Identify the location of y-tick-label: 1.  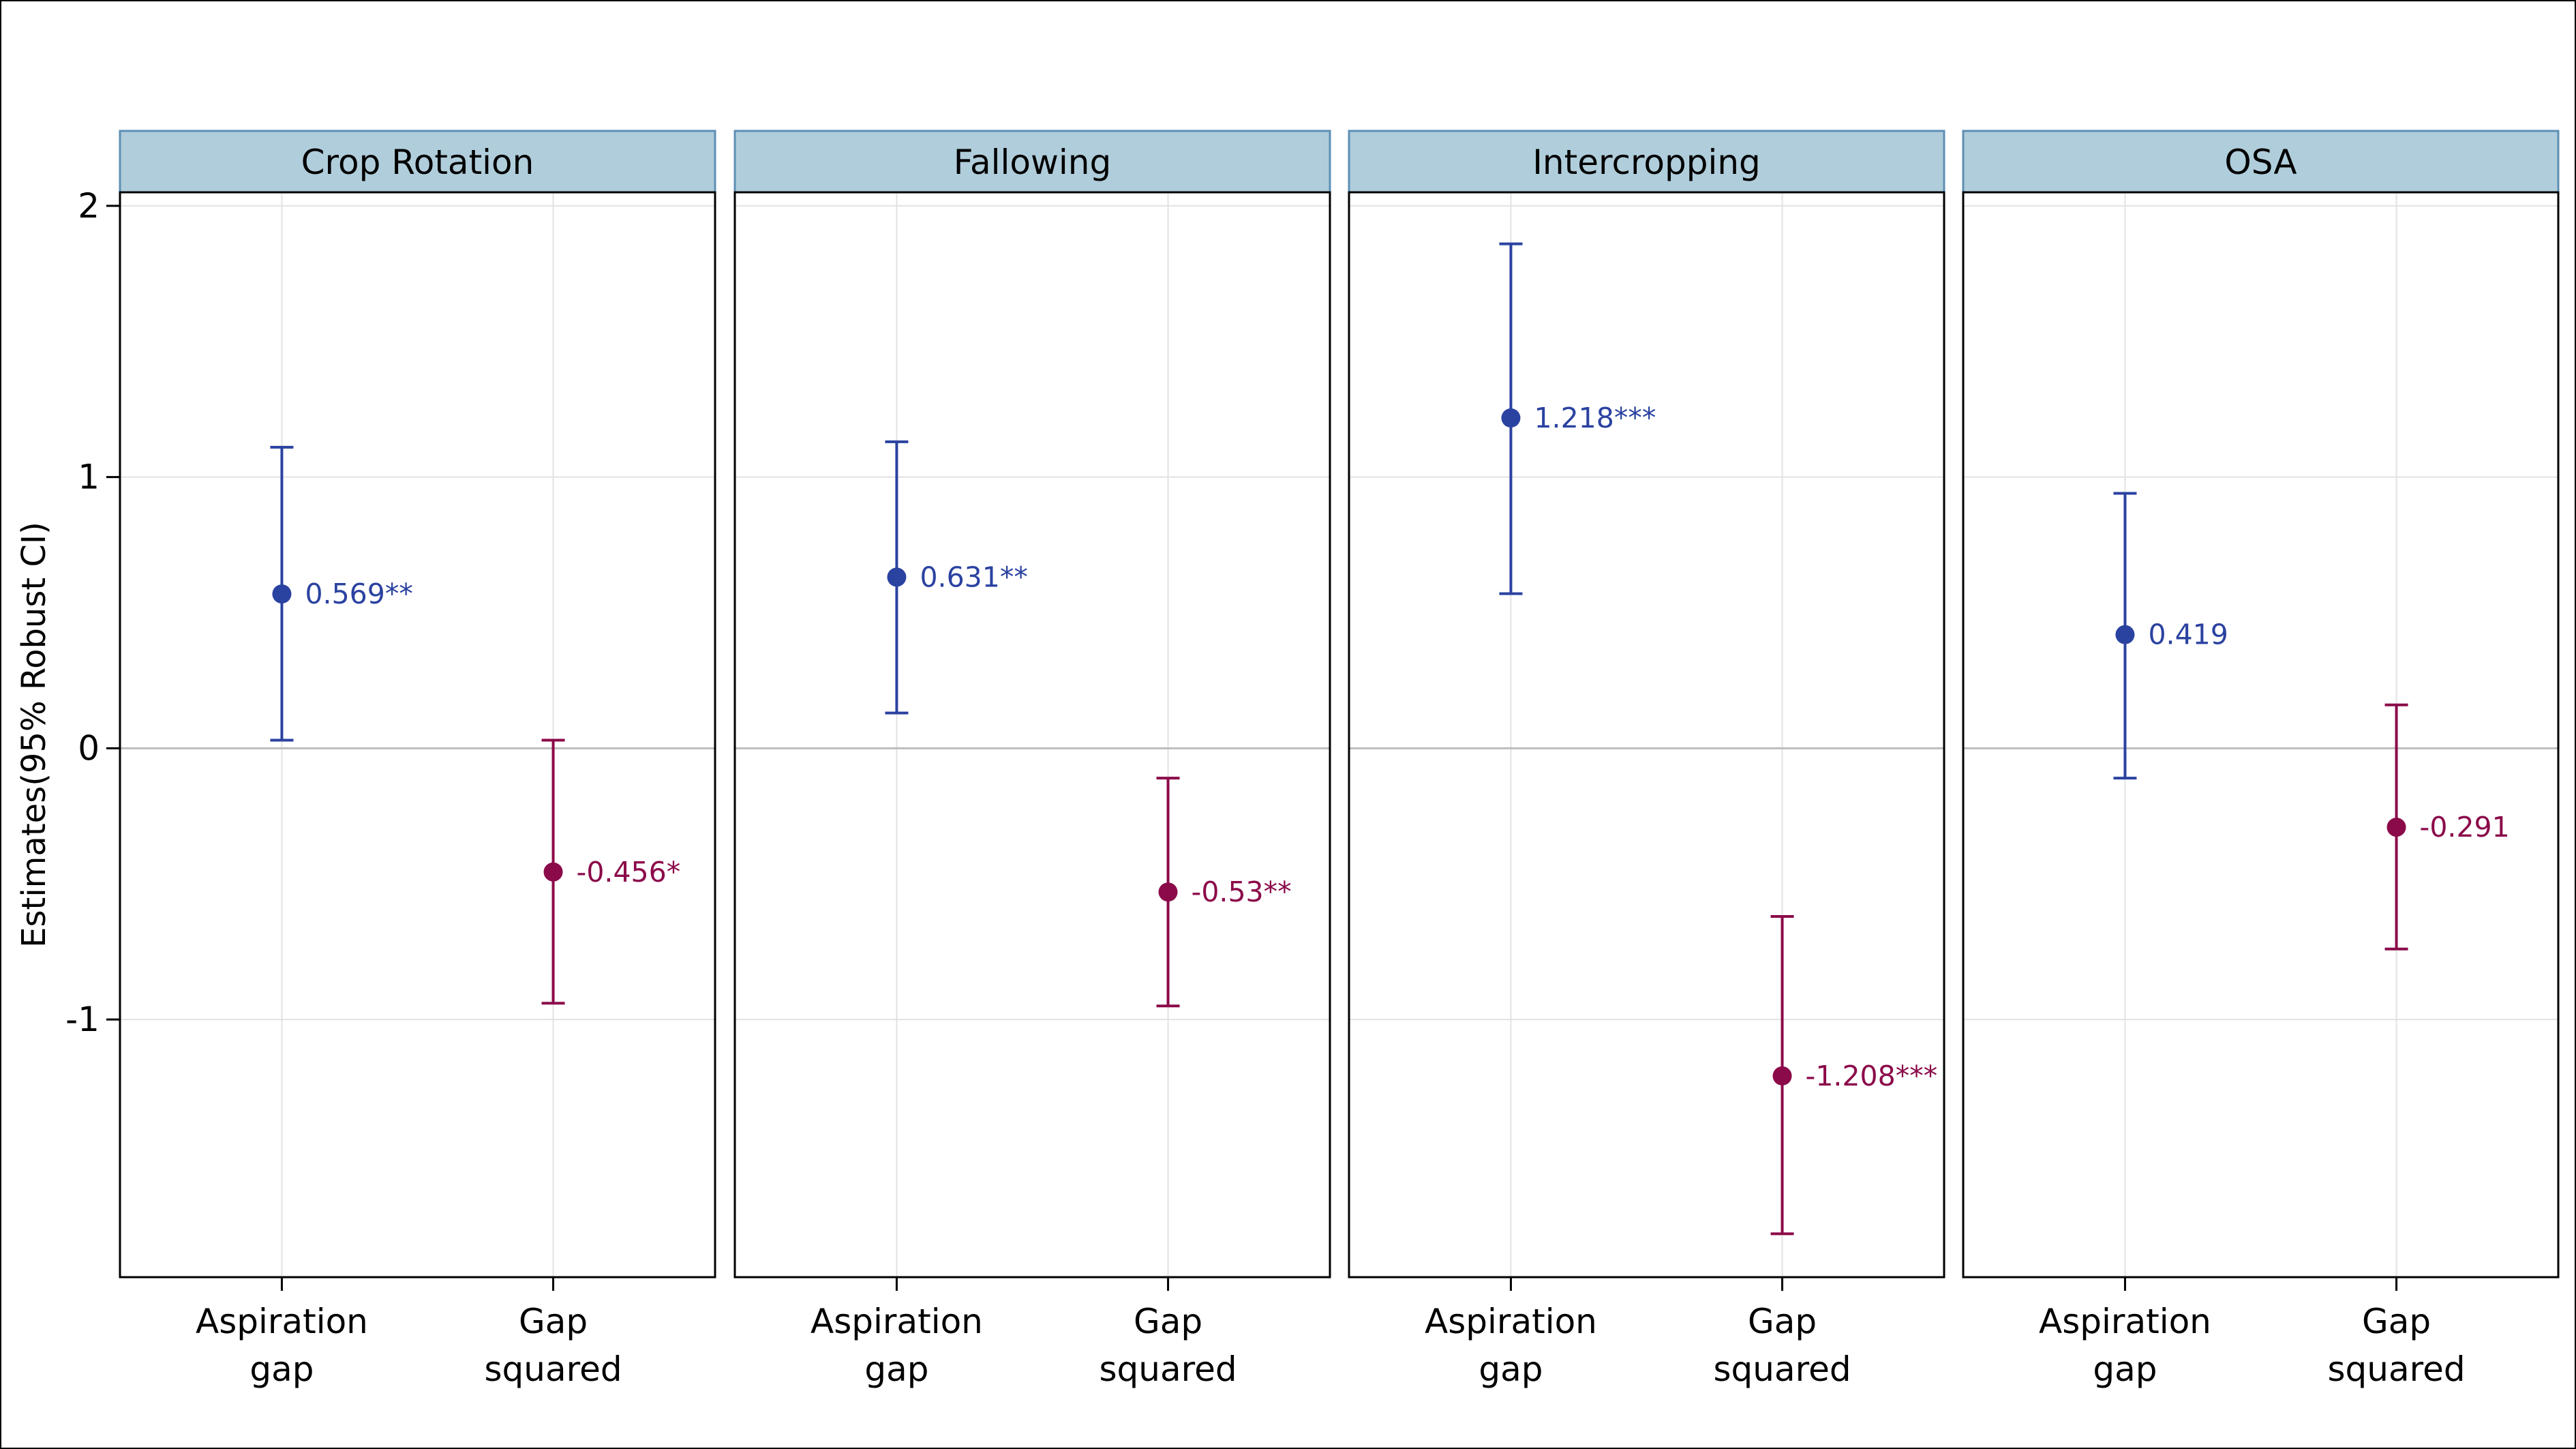
(89, 478).